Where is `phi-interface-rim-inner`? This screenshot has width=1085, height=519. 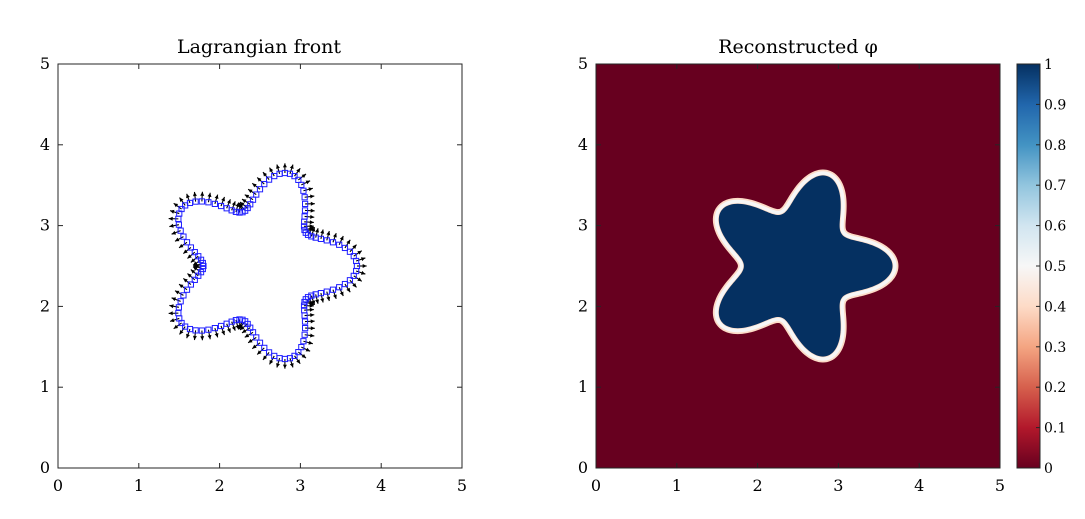
phi-interface-rim-inner is located at coordinates (805, 266).